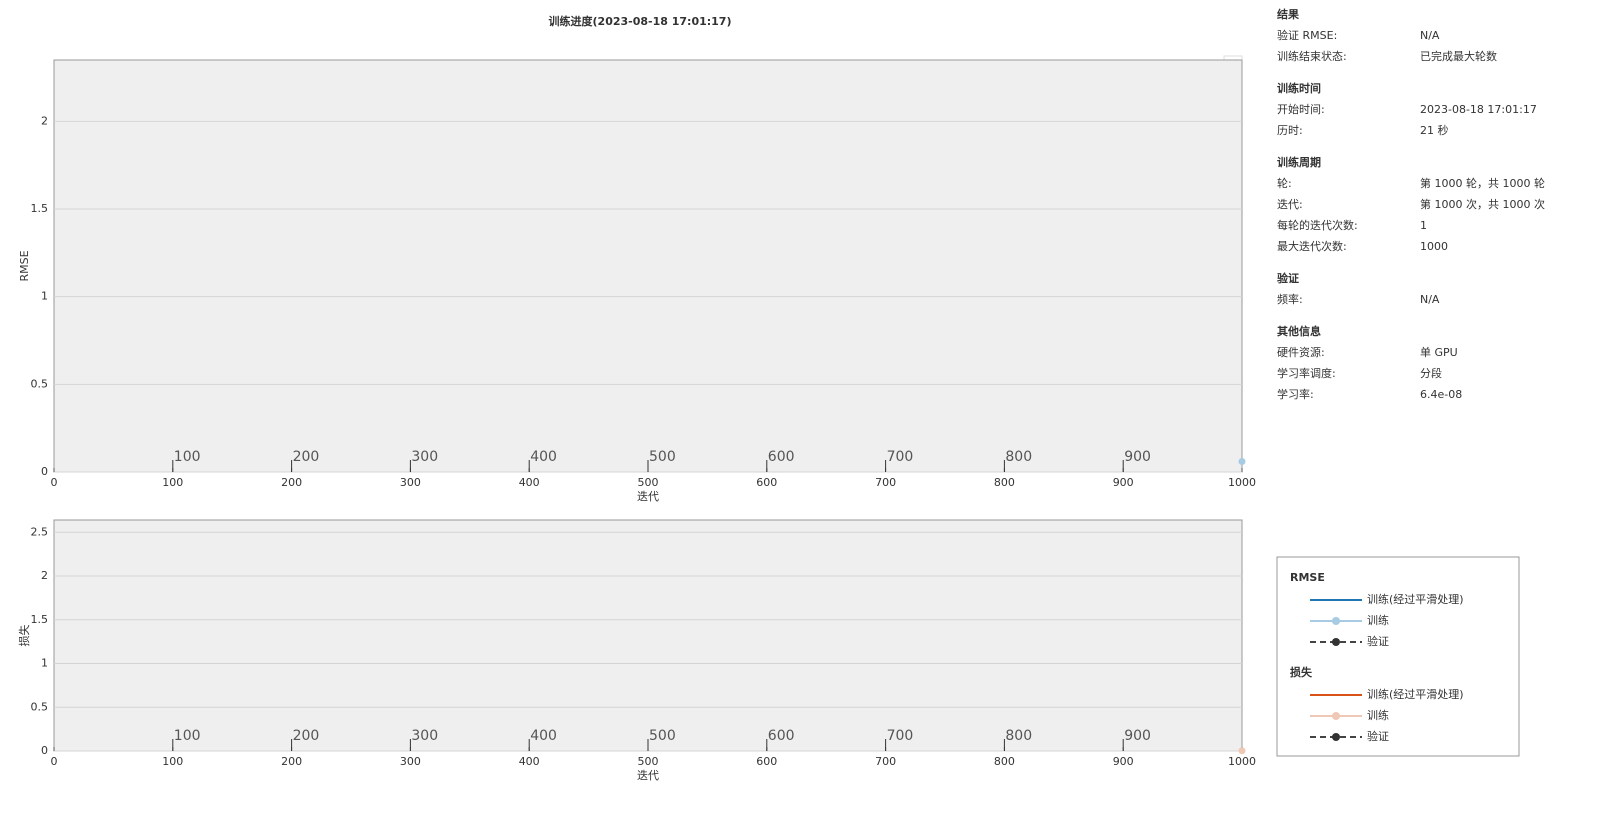  Describe the element at coordinates (1290, 299) in the screenshot. I see `info-key: 频率:` at that location.